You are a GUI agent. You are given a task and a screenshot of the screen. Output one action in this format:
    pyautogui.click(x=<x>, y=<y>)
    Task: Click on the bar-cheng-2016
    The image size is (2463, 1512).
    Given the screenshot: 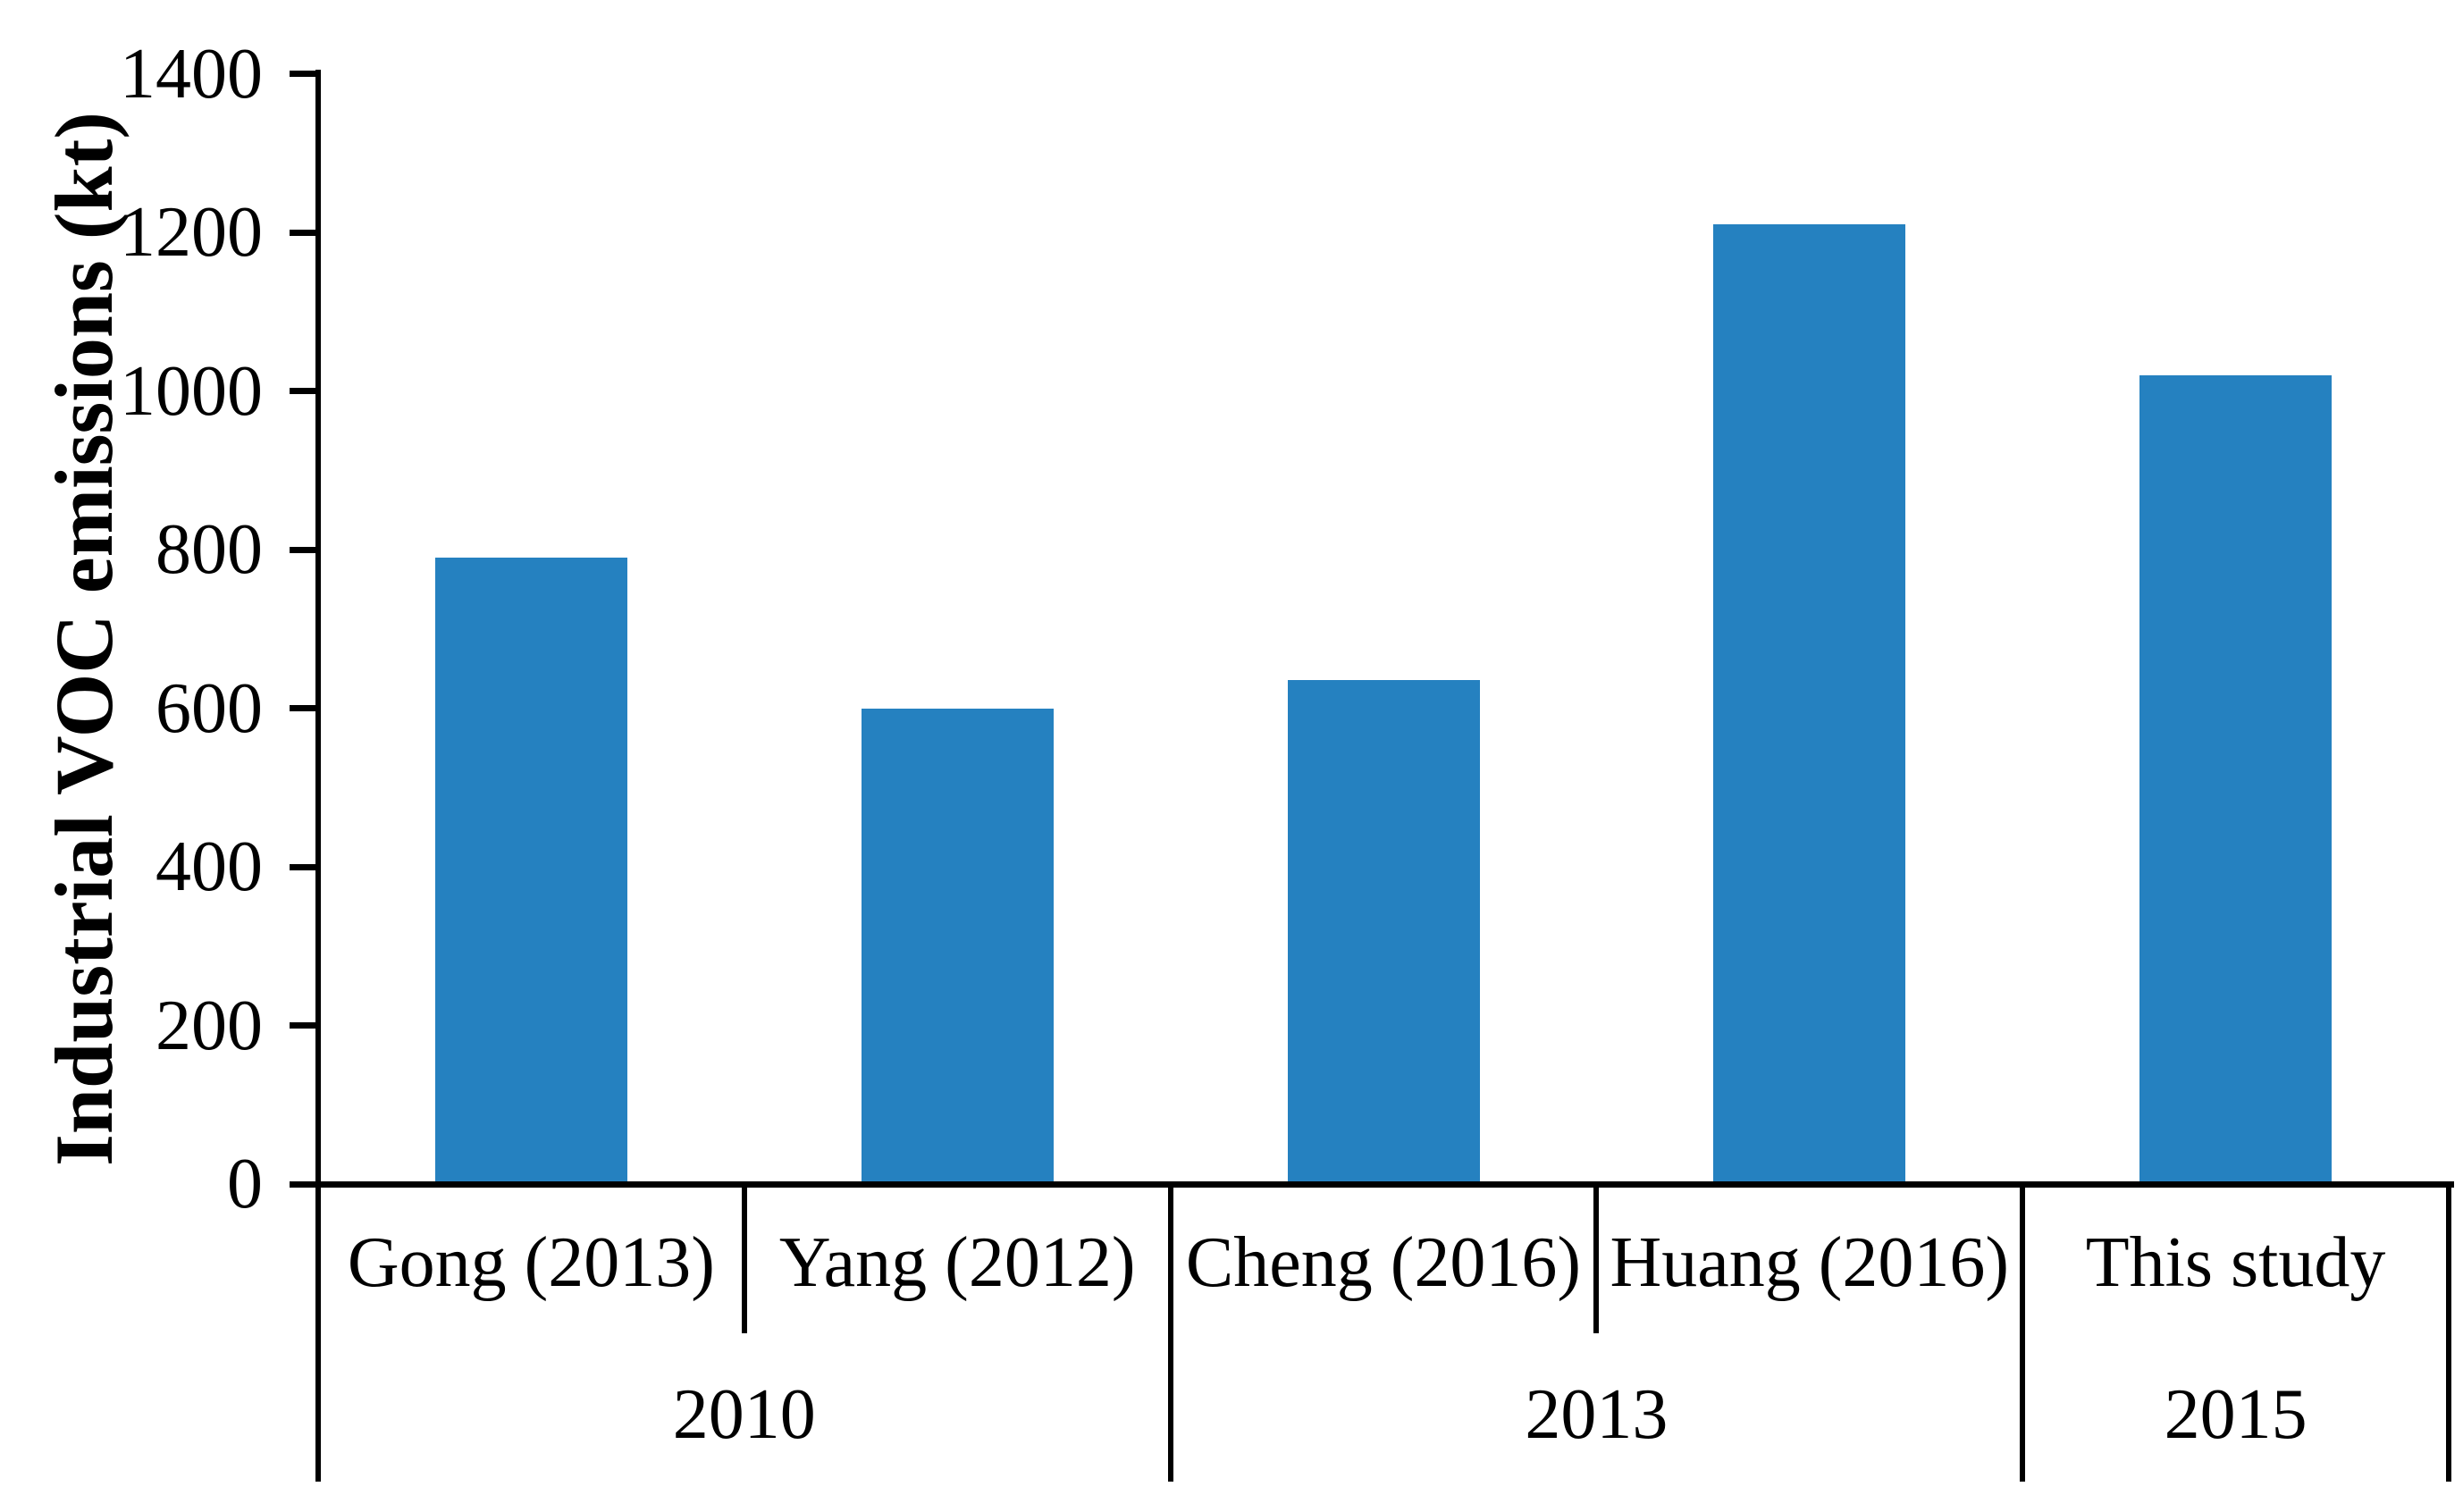 What is the action you would take?
    pyautogui.click(x=1383, y=932)
    